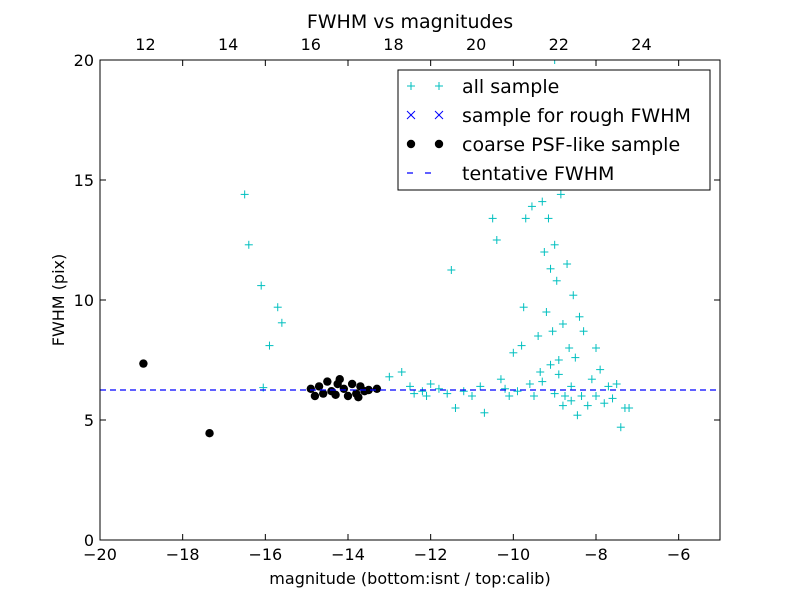  I want to click on top-x-tick-label: 14, so click(228, 44).